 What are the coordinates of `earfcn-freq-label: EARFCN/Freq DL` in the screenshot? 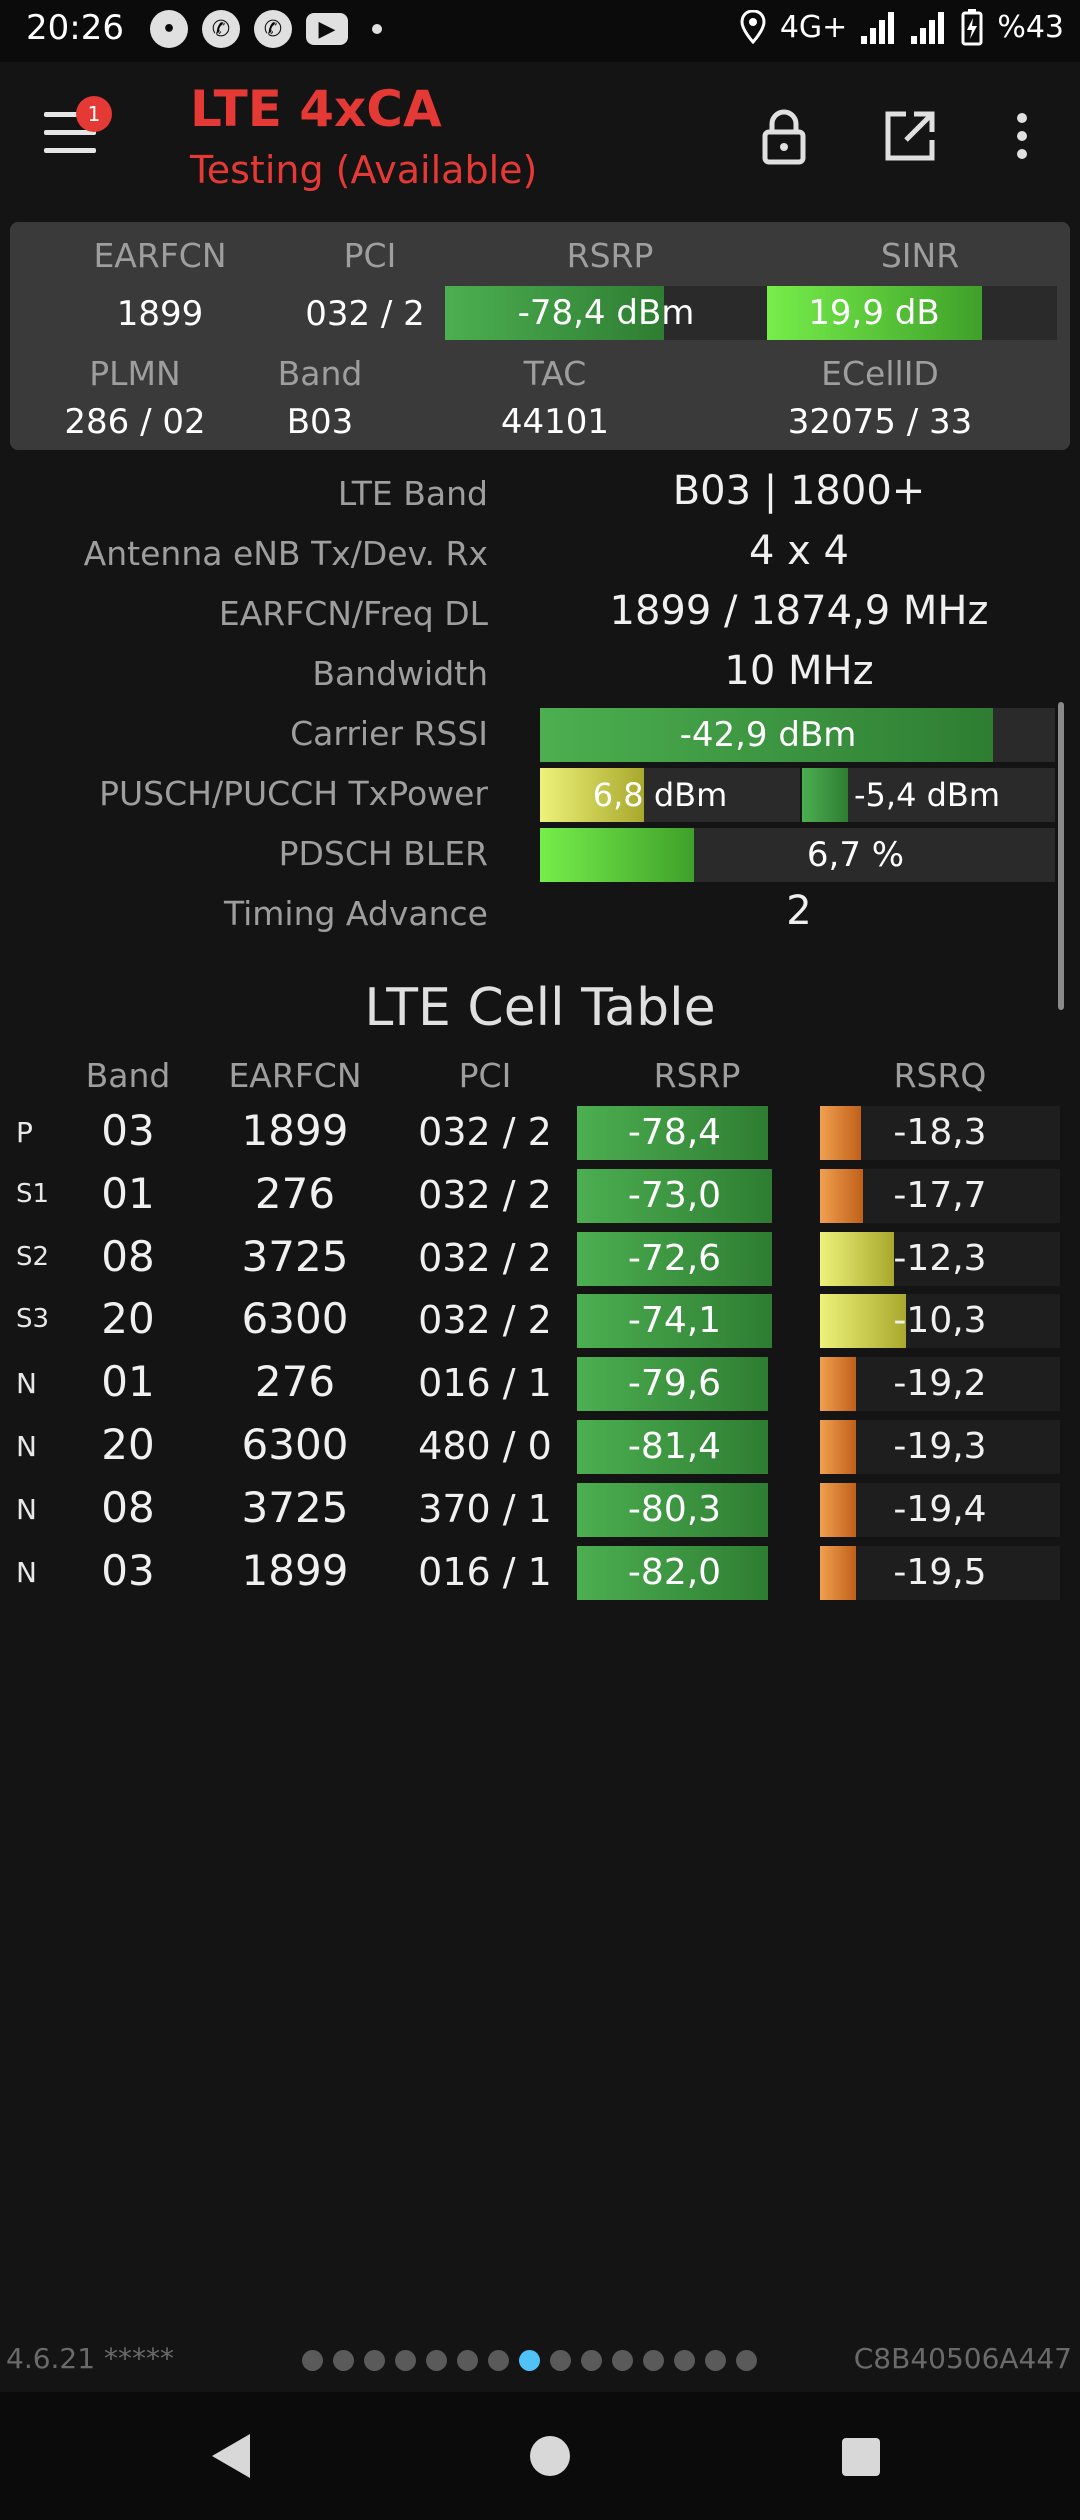 It's located at (353, 613).